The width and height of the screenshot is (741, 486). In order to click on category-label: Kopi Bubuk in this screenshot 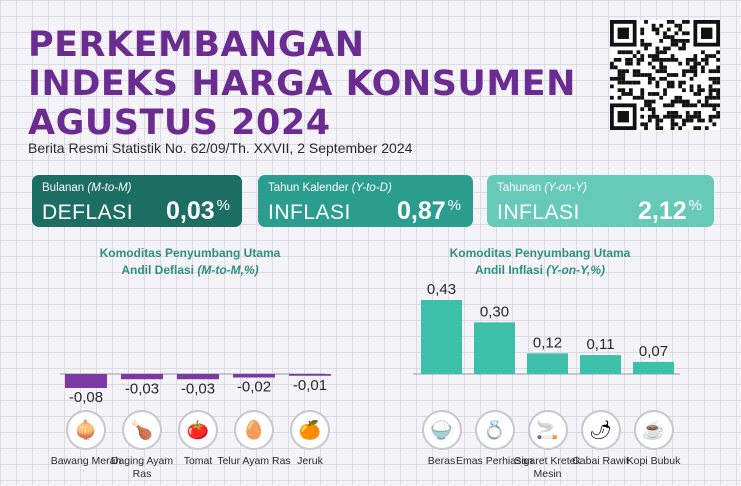, I will do `click(653, 461)`.